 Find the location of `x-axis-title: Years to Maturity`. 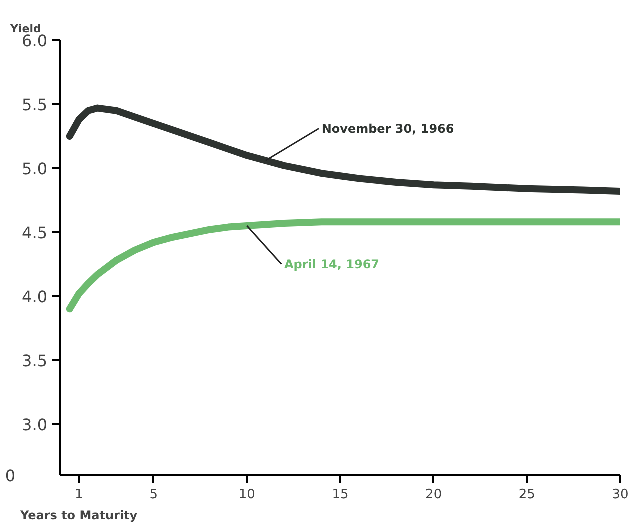

x-axis-title: Years to Maturity is located at coordinates (79, 515).